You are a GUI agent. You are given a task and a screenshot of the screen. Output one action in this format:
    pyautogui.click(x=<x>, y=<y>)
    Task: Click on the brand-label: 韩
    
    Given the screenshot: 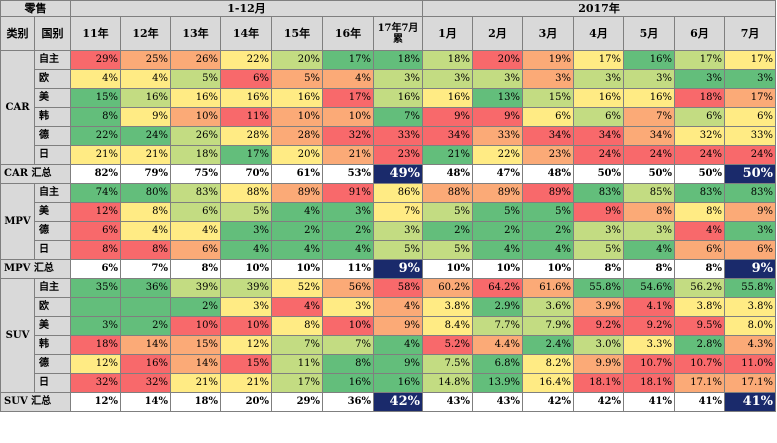 What is the action you would take?
    pyautogui.click(x=52, y=345)
    